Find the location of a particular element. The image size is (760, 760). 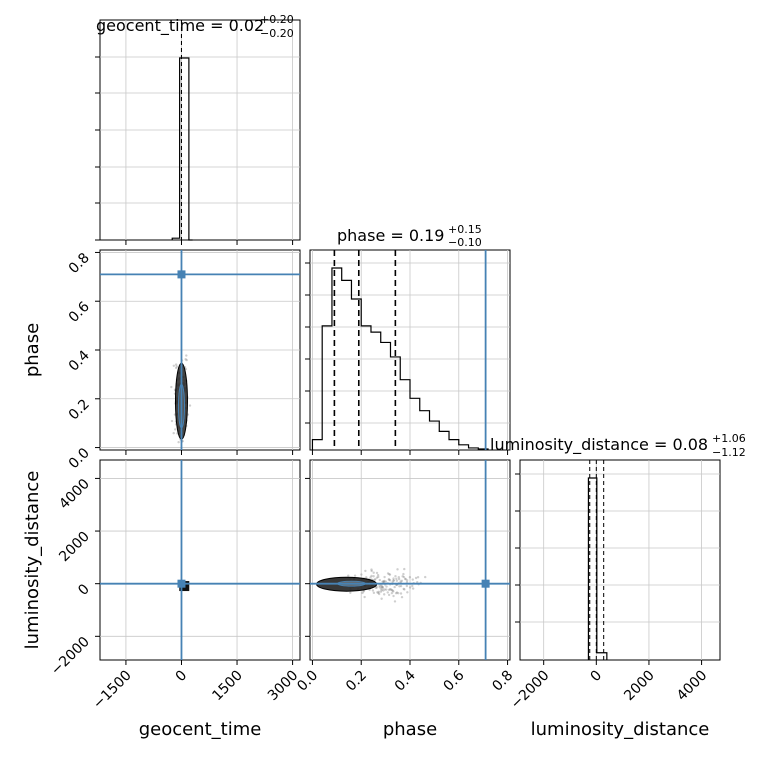

y-tick-label: 0.2 is located at coordinates (79, 409).